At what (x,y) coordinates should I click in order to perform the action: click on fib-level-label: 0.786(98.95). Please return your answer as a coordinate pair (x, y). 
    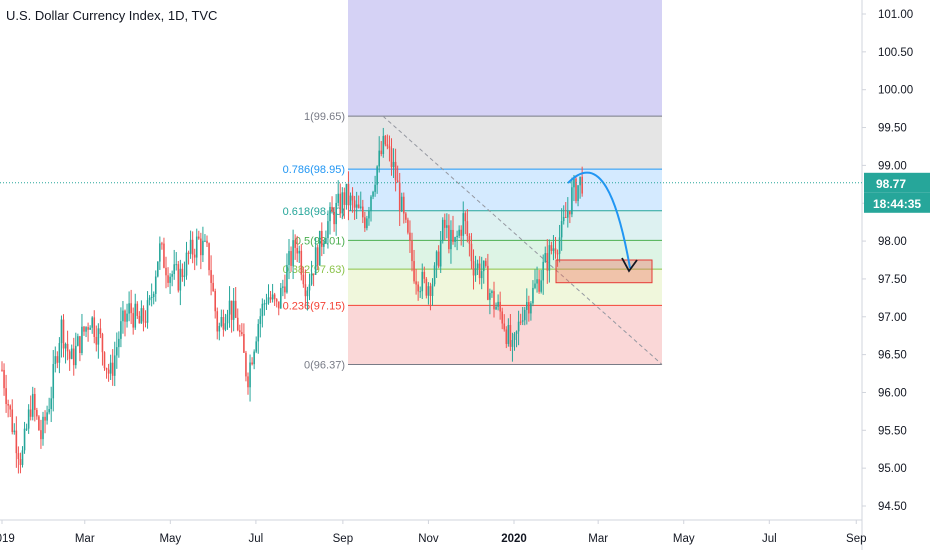
    Looking at the image, I should click on (314, 170).